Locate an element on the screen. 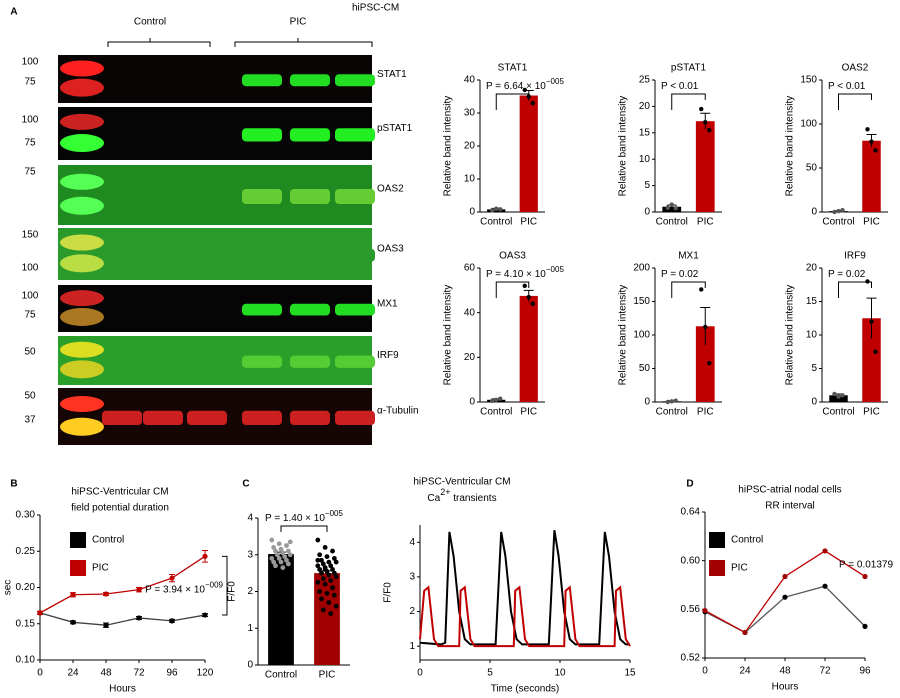 The height and width of the screenshot is (698, 900). mw-marker: 50 is located at coordinates (30, 352).